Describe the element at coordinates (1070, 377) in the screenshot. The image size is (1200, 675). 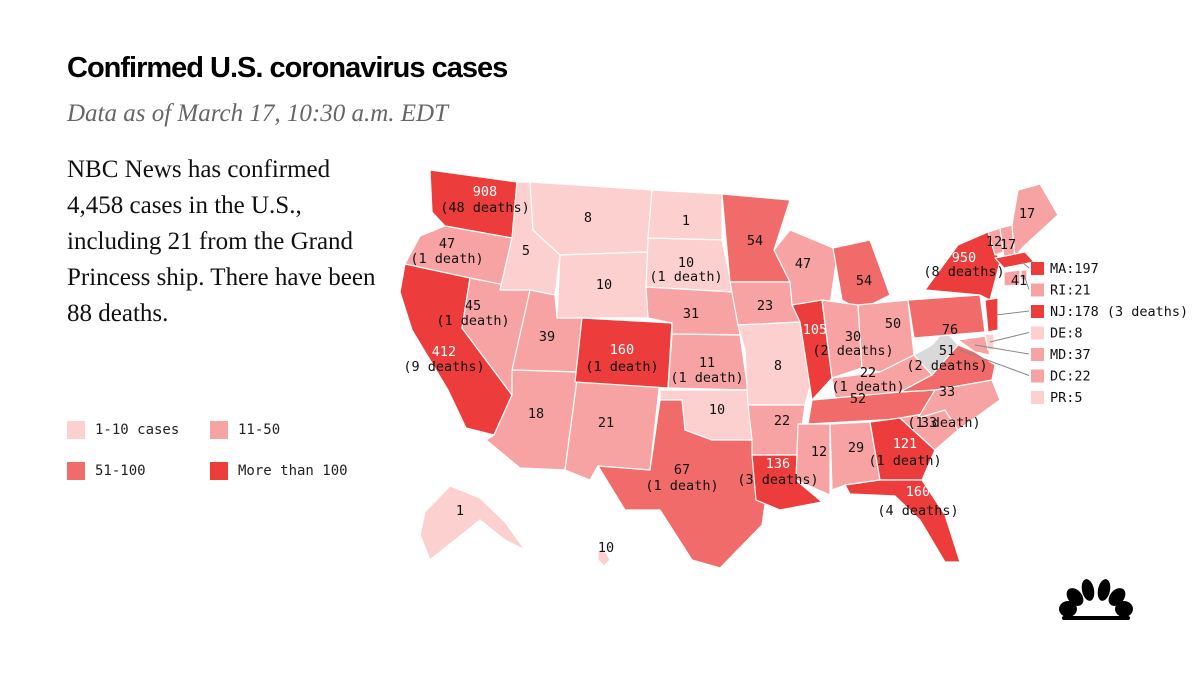
I see `callout-label-dc: DC:22` at that location.